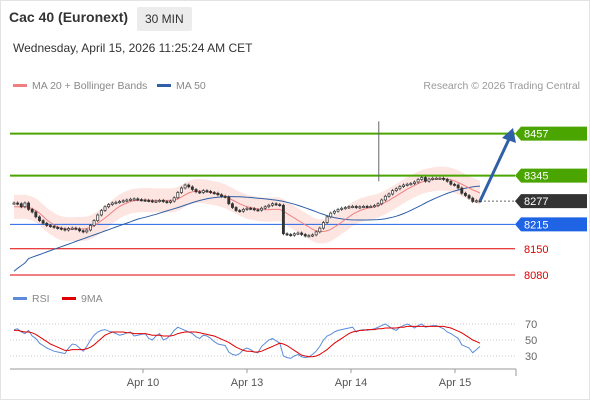  Describe the element at coordinates (455, 383) in the screenshot. I see `x-tick-label: Apr 15` at that location.